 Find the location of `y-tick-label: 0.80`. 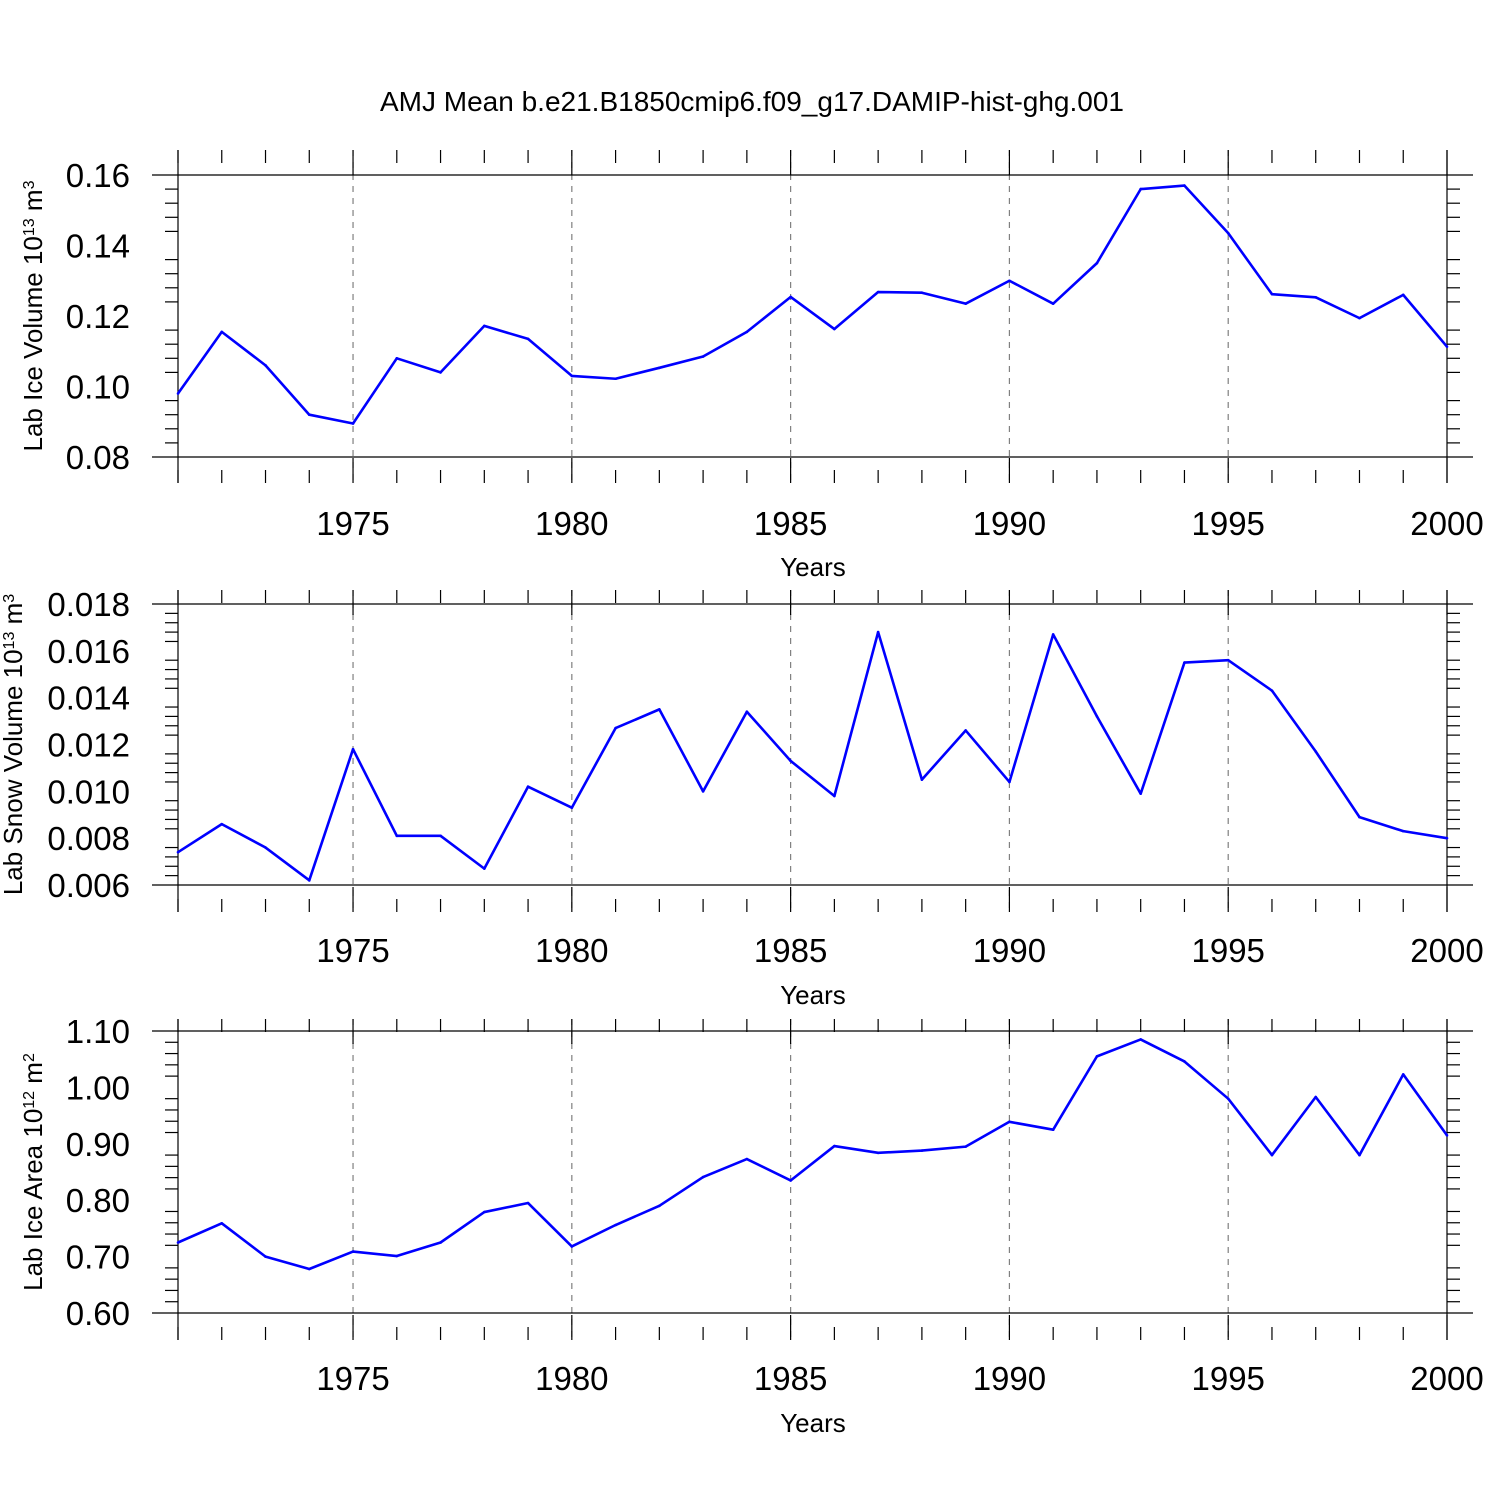

y-tick-label: 0.80 is located at coordinates (98, 1200).